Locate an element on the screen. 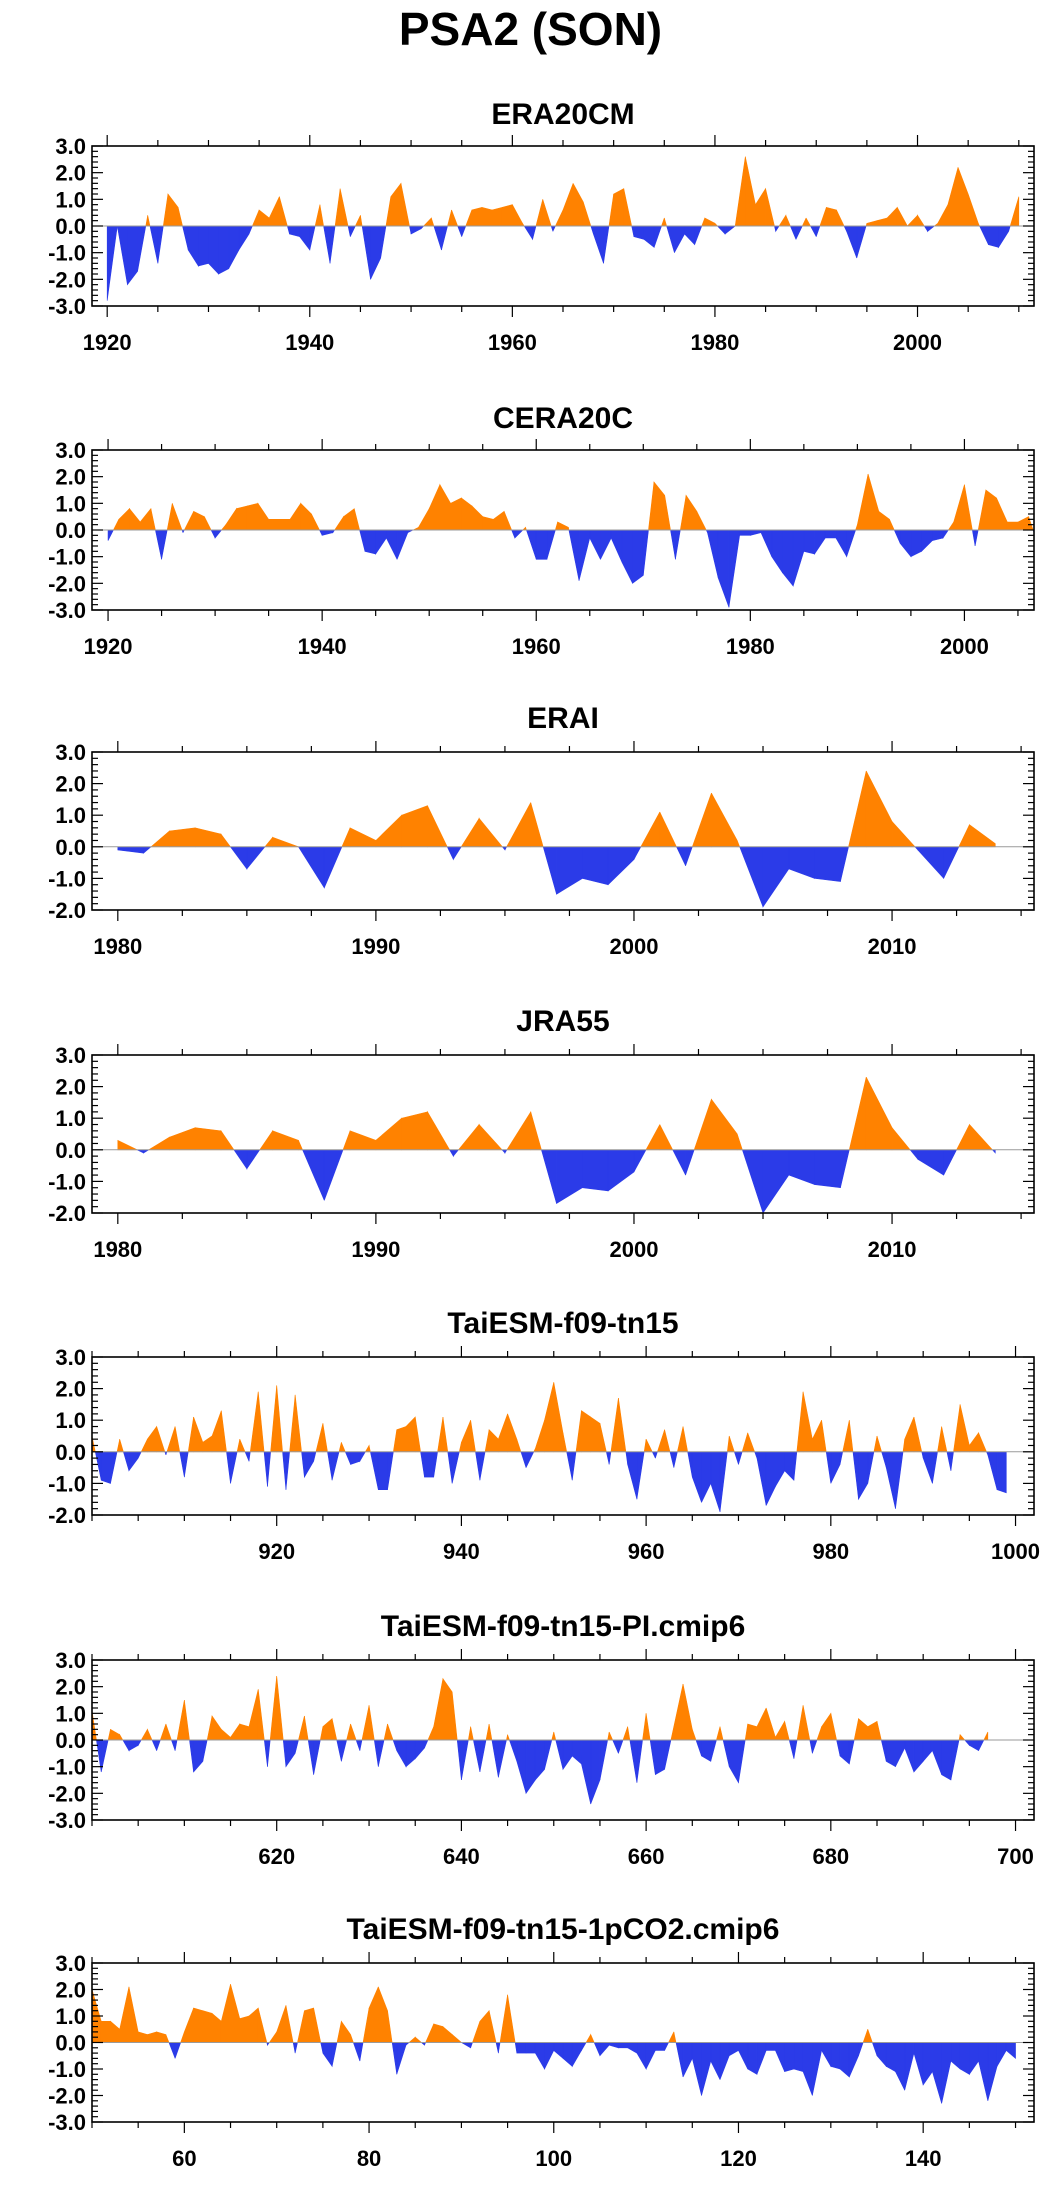 This screenshot has height=2191, width=1061. plot-frame is located at coordinates (563, 1134).